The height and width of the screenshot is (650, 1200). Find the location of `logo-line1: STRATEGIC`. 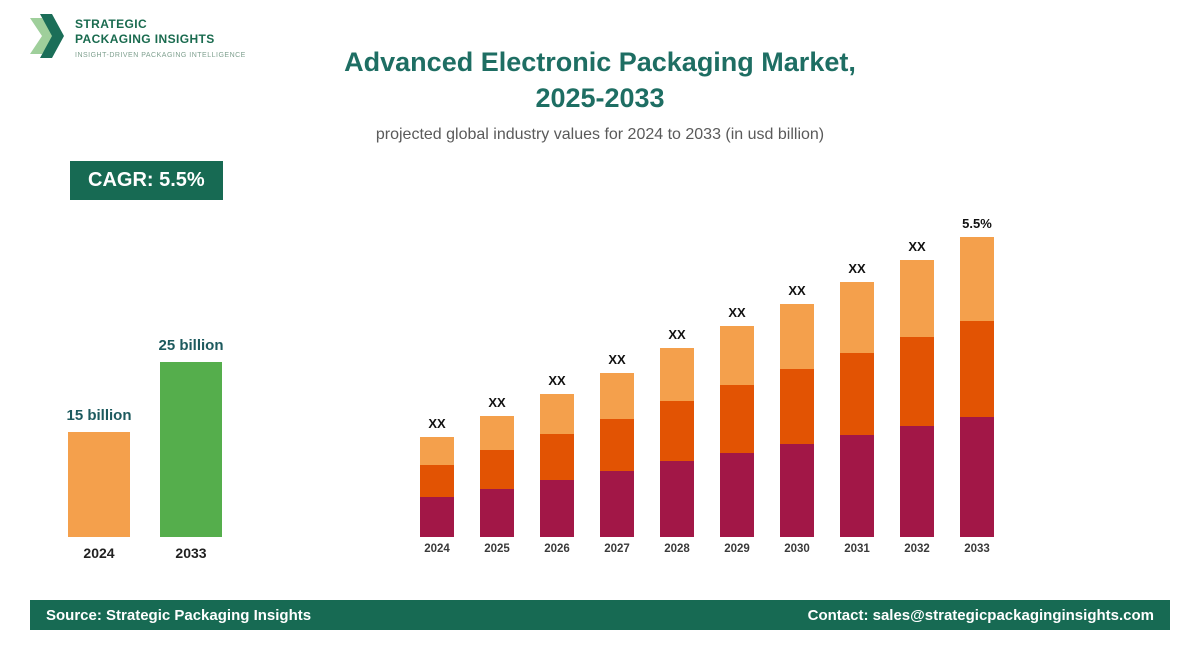

logo-line1: STRATEGIC is located at coordinates (111, 24).